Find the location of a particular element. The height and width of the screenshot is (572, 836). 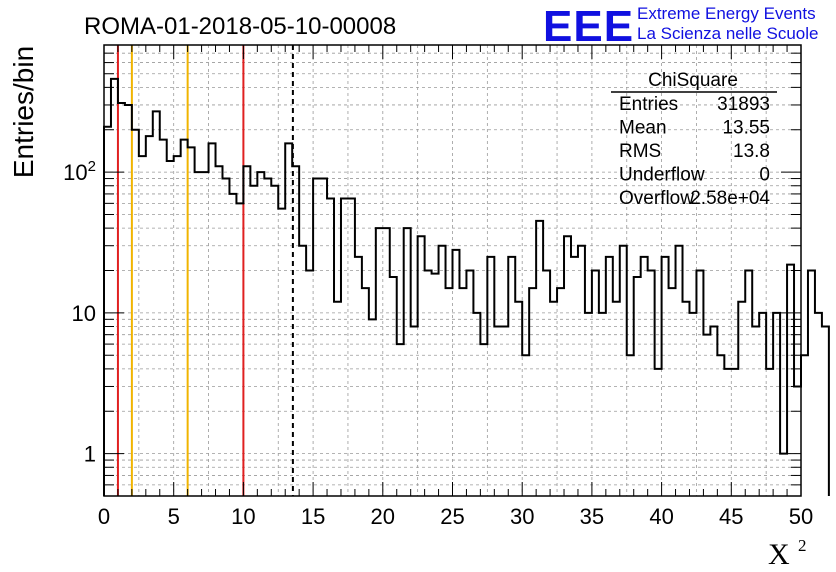

x-tick-label: 25 is located at coordinates (452, 516).